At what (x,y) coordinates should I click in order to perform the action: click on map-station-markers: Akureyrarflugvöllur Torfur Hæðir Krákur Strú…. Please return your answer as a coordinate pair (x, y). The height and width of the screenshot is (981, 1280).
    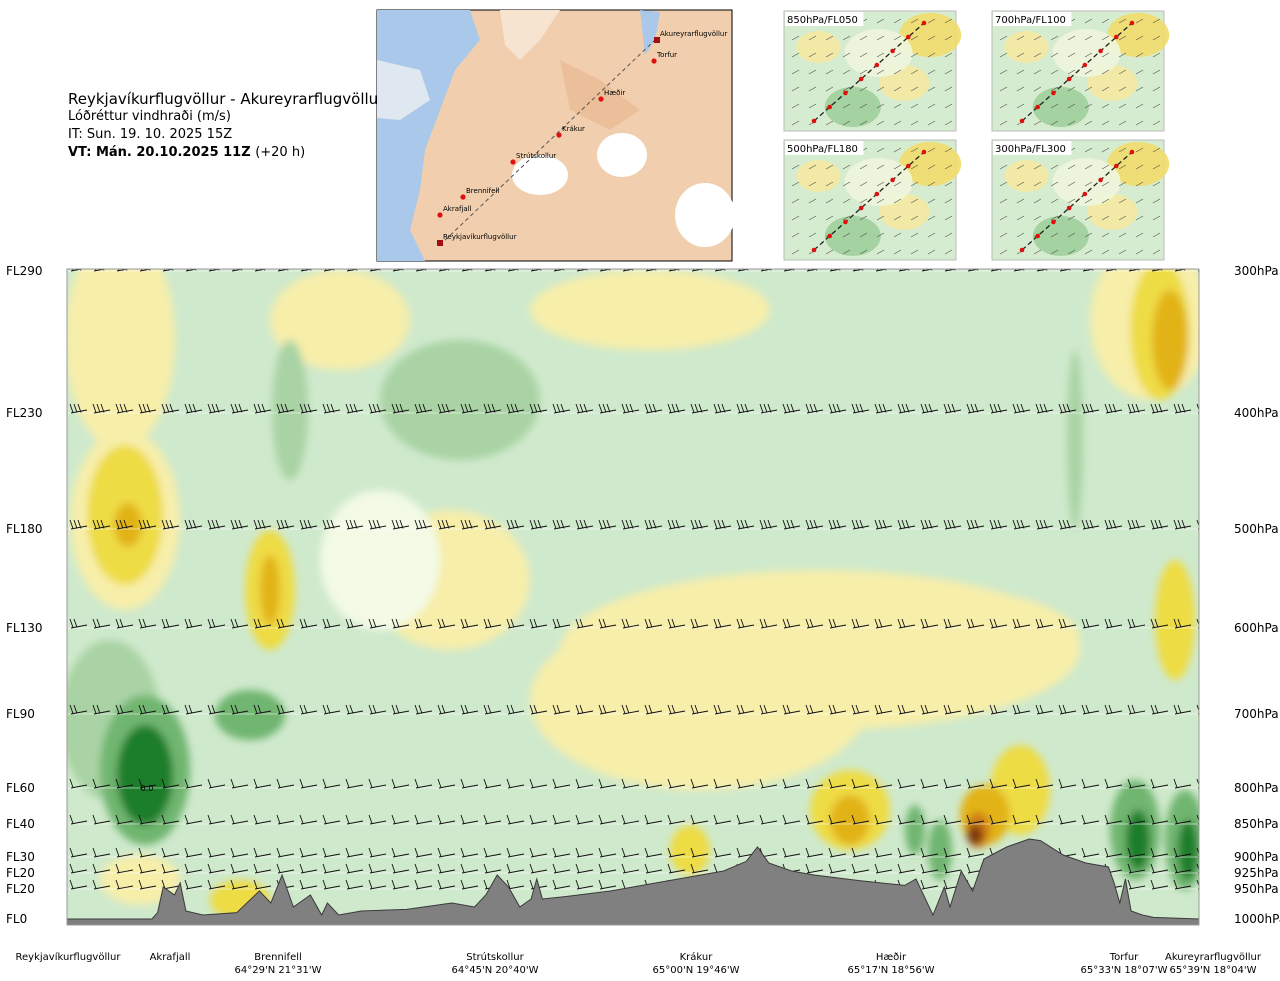
    Looking at the image, I should click on (582, 138).